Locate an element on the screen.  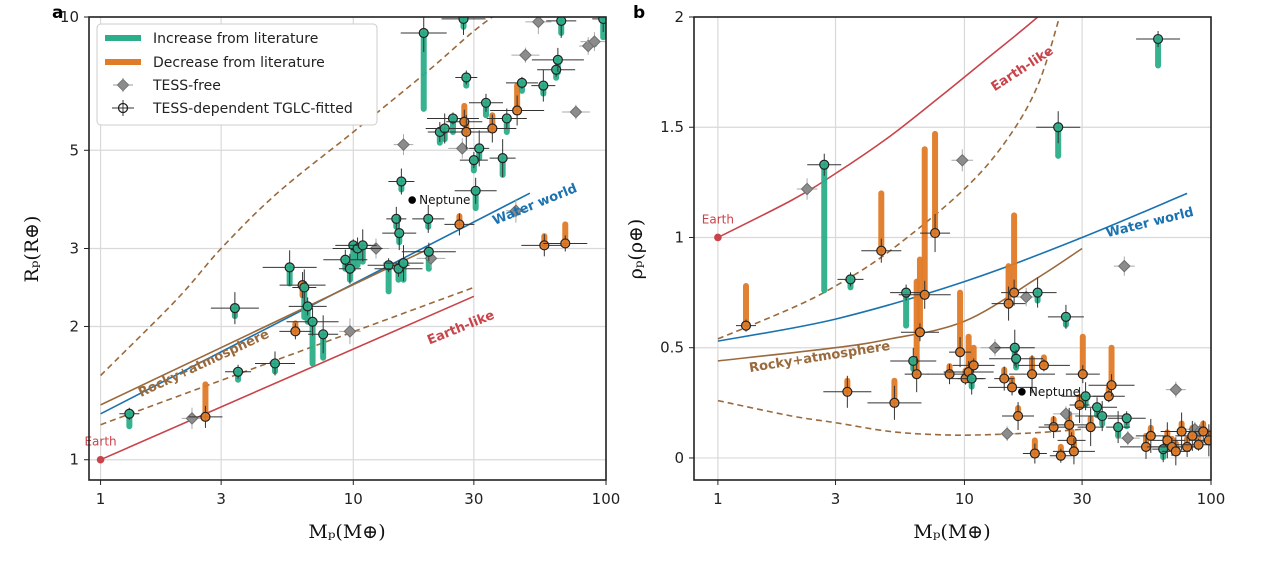
ytick-label: 1.5 is located at coordinates (672, 127).